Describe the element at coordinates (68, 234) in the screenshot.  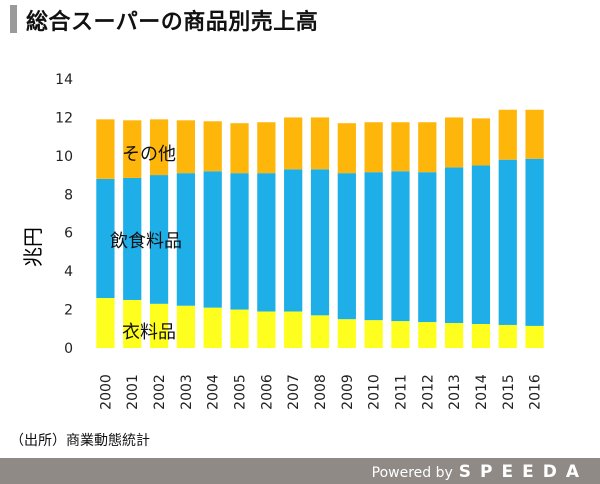
I see `y-tick-label: 6` at that location.